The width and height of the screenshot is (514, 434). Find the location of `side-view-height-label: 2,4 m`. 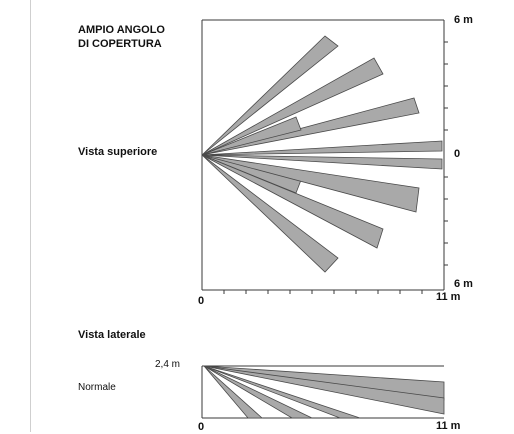

side-view-height-label: 2,4 m is located at coordinates (168, 364).